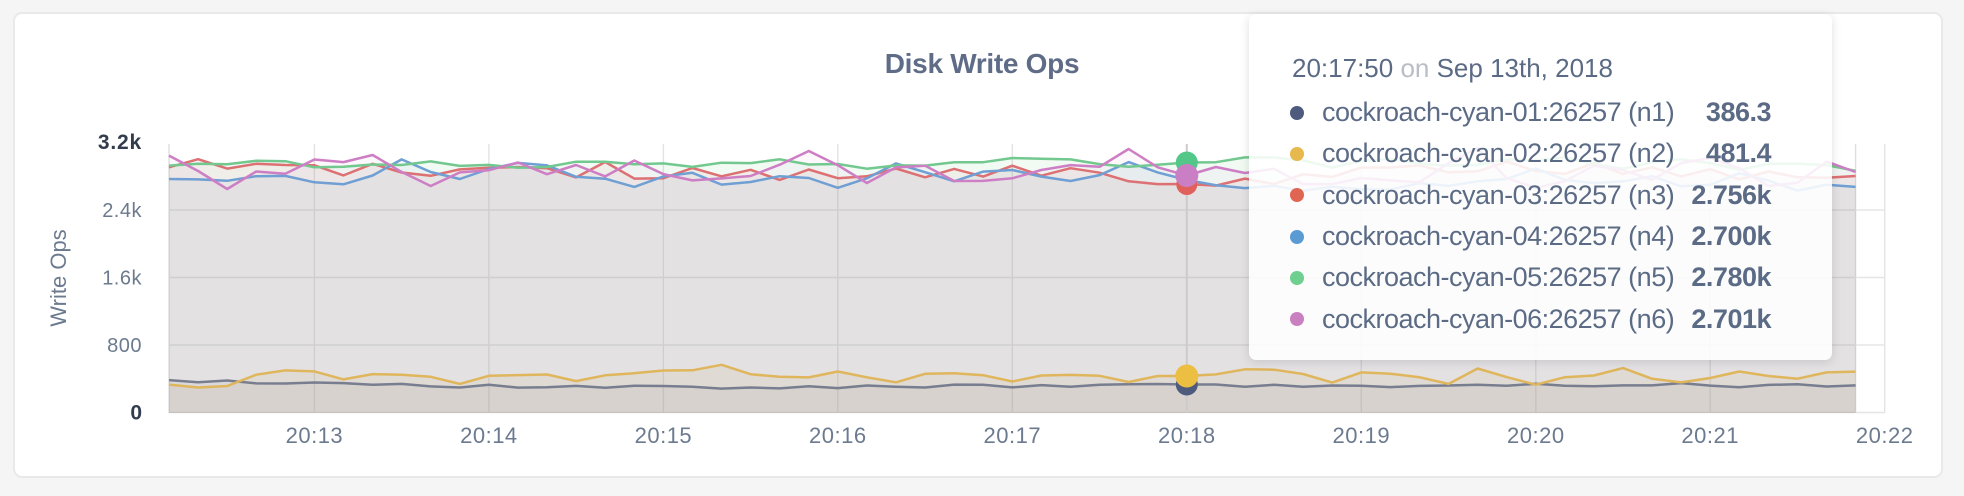 This screenshot has height=496, width=1964. I want to click on svg-text: 800, so click(124, 346).